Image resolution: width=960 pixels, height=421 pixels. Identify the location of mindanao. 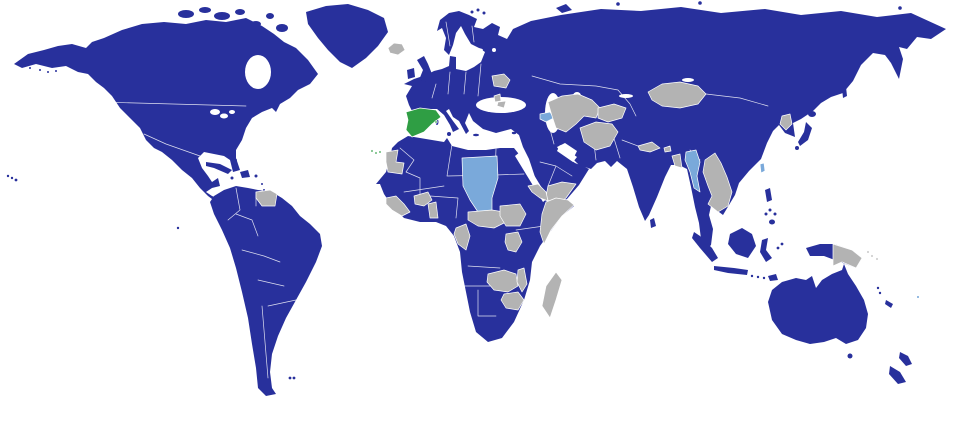
(772, 222).